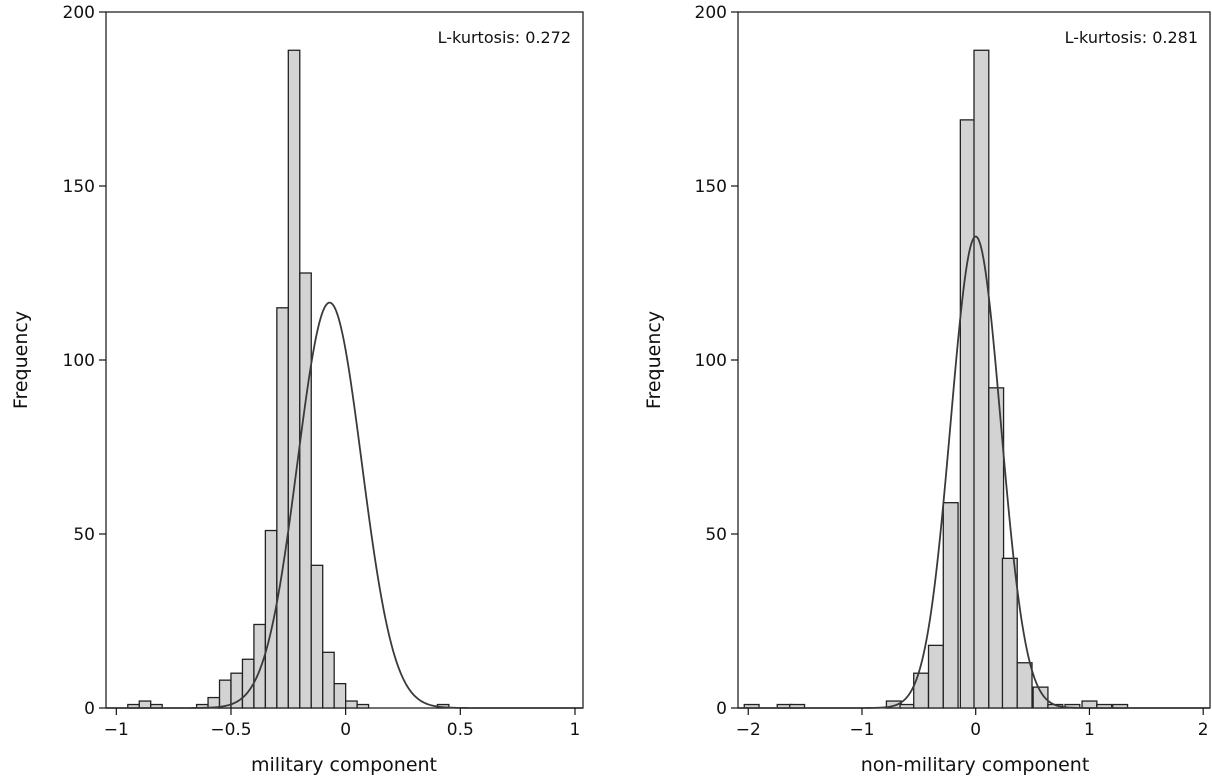  I want to click on x-axis-title: non-military component, so click(975, 765).